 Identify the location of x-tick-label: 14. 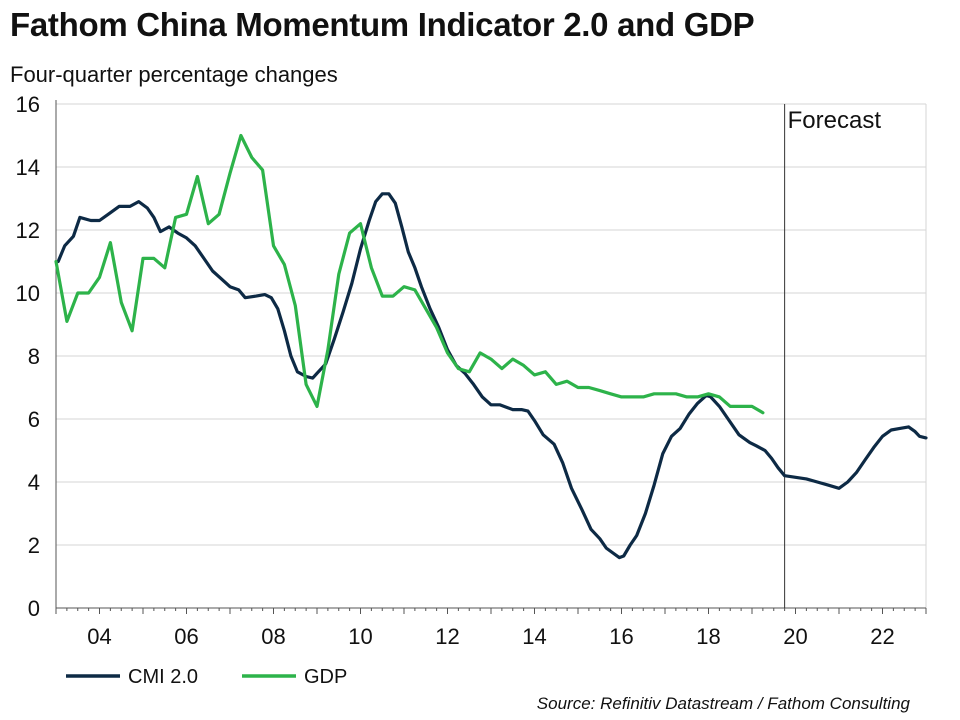
(534, 636).